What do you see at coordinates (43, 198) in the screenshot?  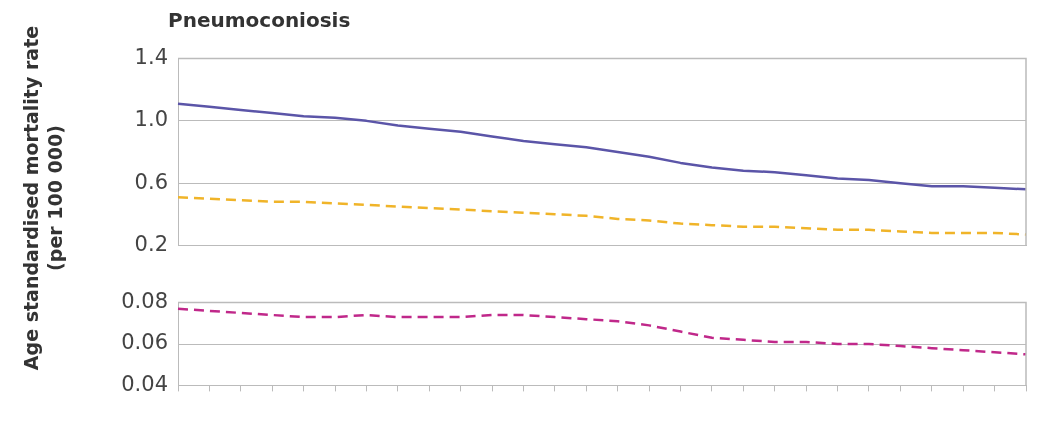 I see `y-axis-title: Age standardised mortality rate (per 100 000)` at bounding box center [43, 198].